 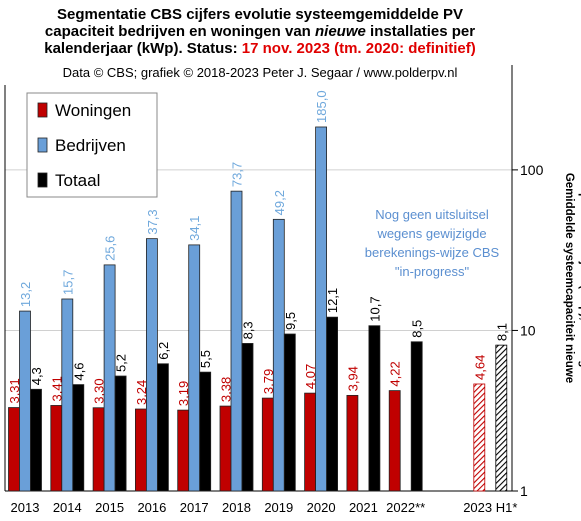 What do you see at coordinates (321, 507) in the screenshot?
I see `x-tick-label: 2020` at bounding box center [321, 507].